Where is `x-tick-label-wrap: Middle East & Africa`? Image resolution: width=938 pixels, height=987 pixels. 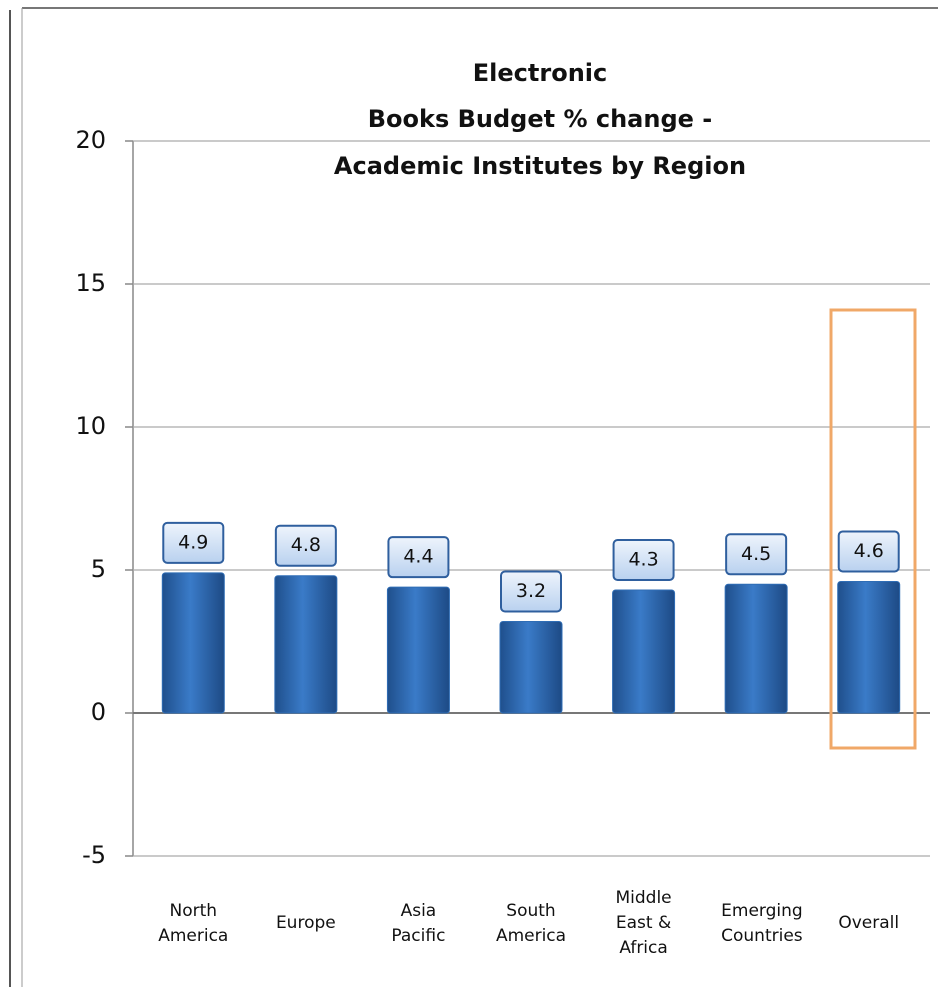 x-tick-label-wrap: Middle East & Africa is located at coordinates (644, 923).